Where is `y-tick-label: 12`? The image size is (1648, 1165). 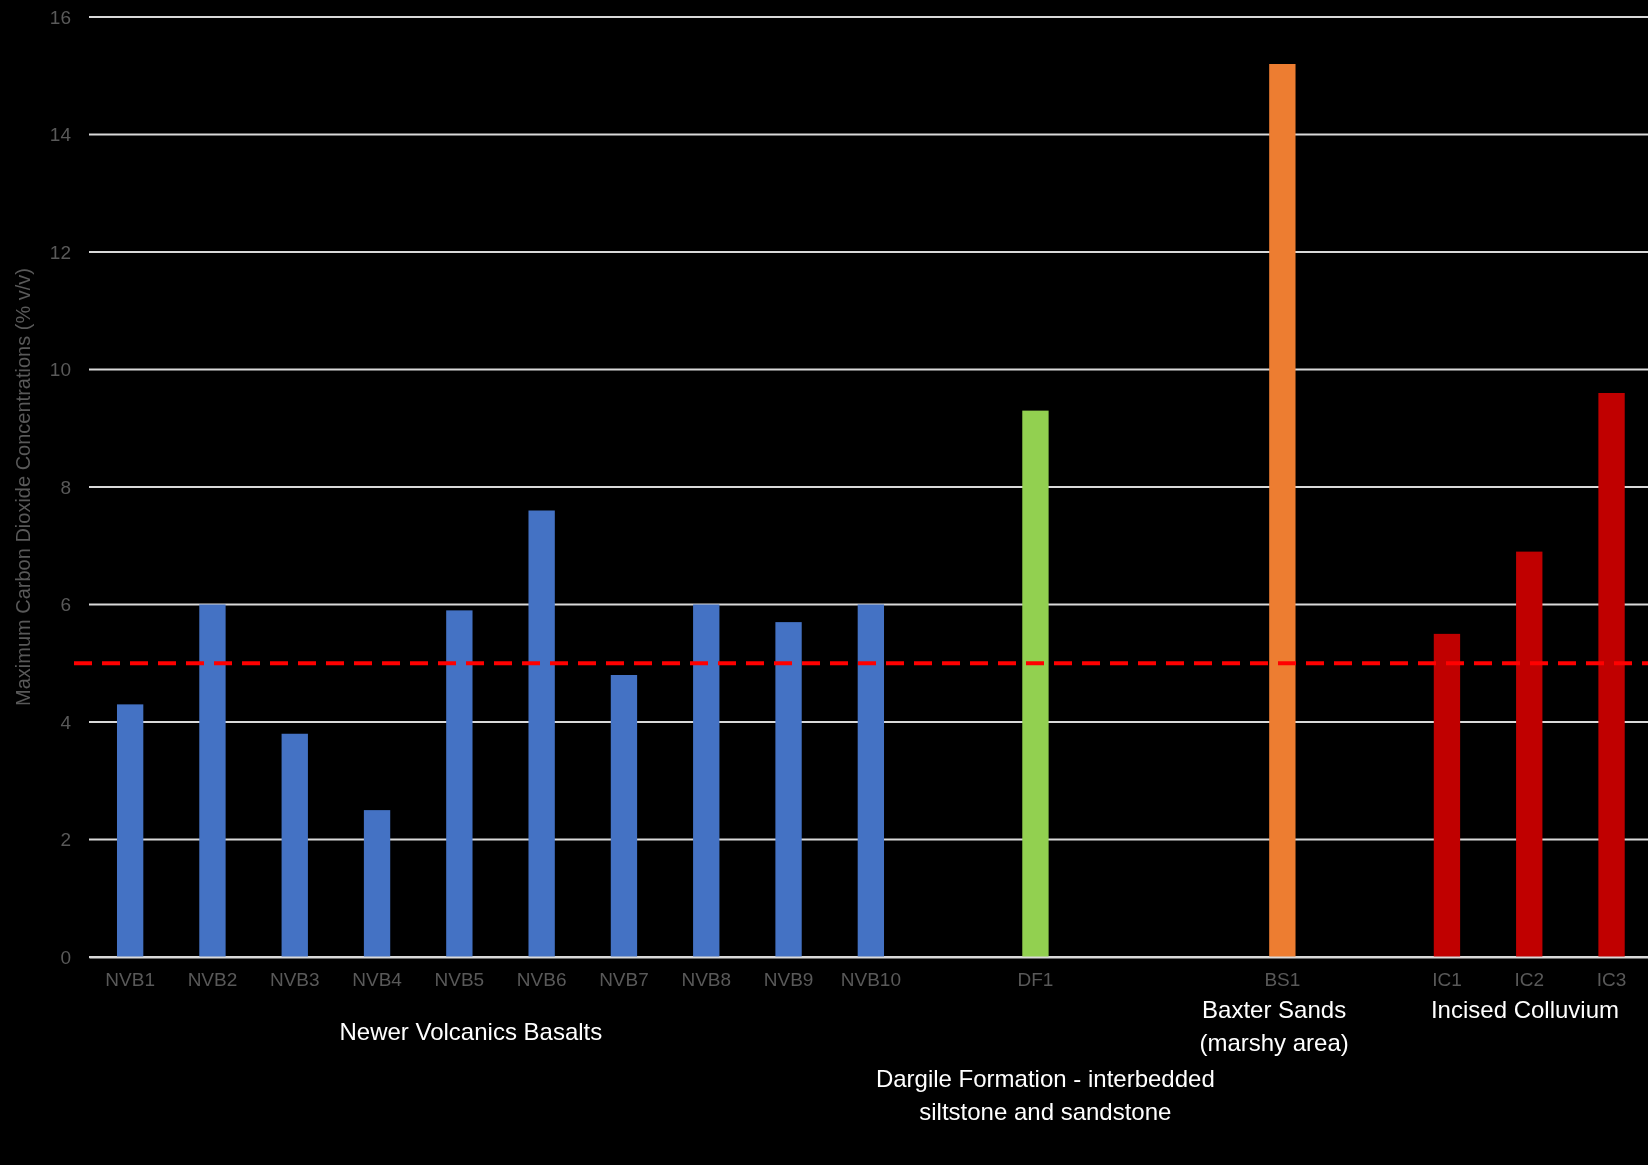
y-tick-label: 12 is located at coordinates (60, 252).